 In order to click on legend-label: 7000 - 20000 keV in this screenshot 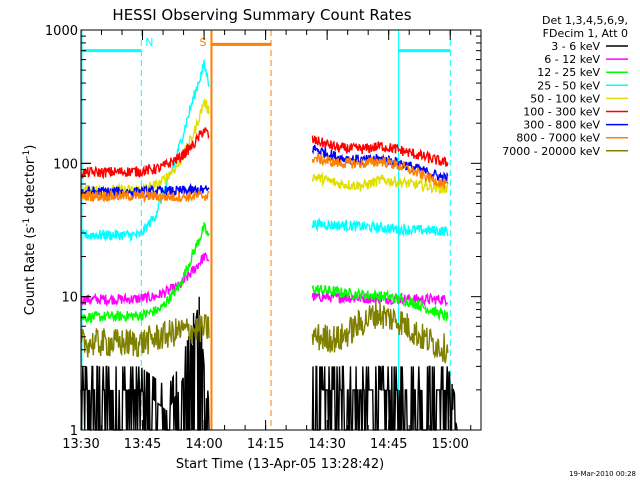, I will do `click(551, 151)`.